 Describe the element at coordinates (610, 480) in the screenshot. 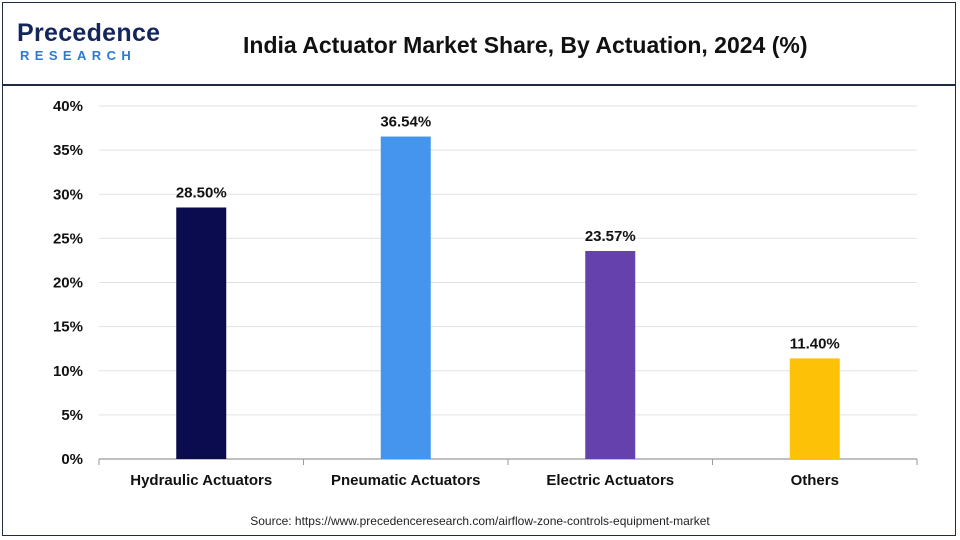

I see `x-tick-label: Electric Actuators` at that location.